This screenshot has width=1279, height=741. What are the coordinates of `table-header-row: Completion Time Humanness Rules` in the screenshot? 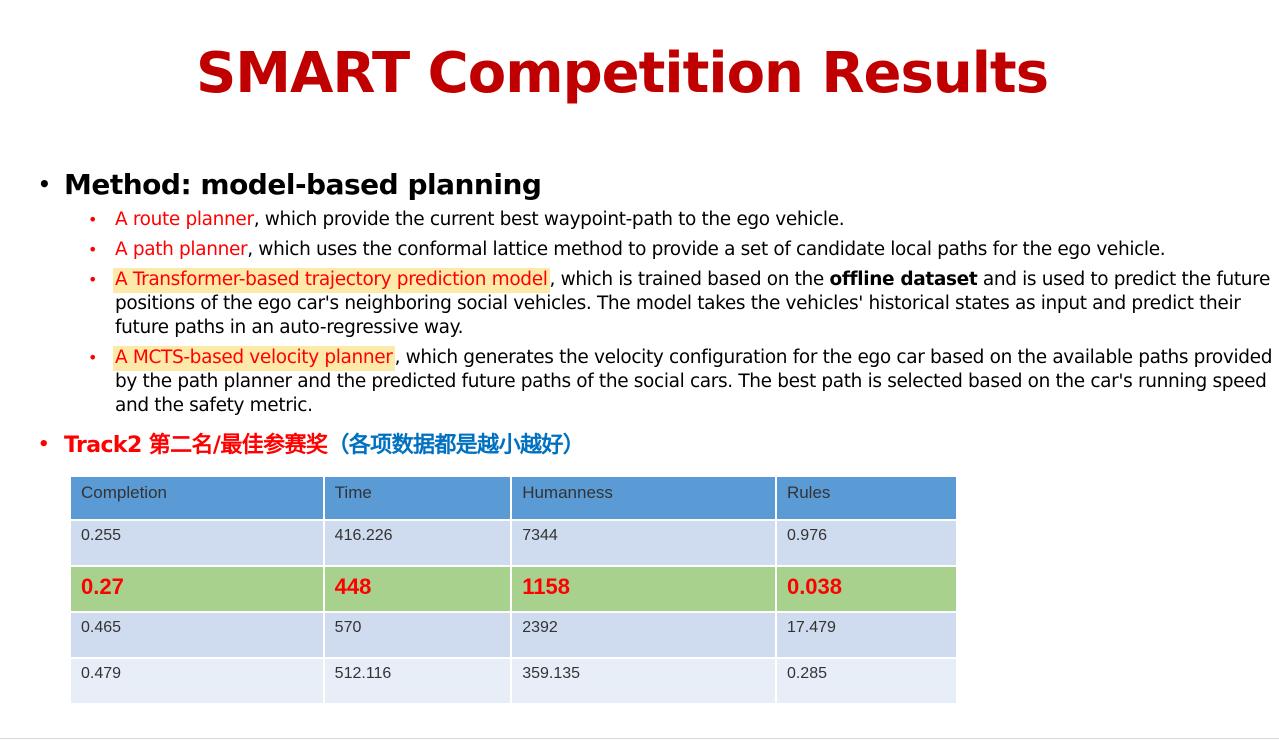 It's located at (514, 498).